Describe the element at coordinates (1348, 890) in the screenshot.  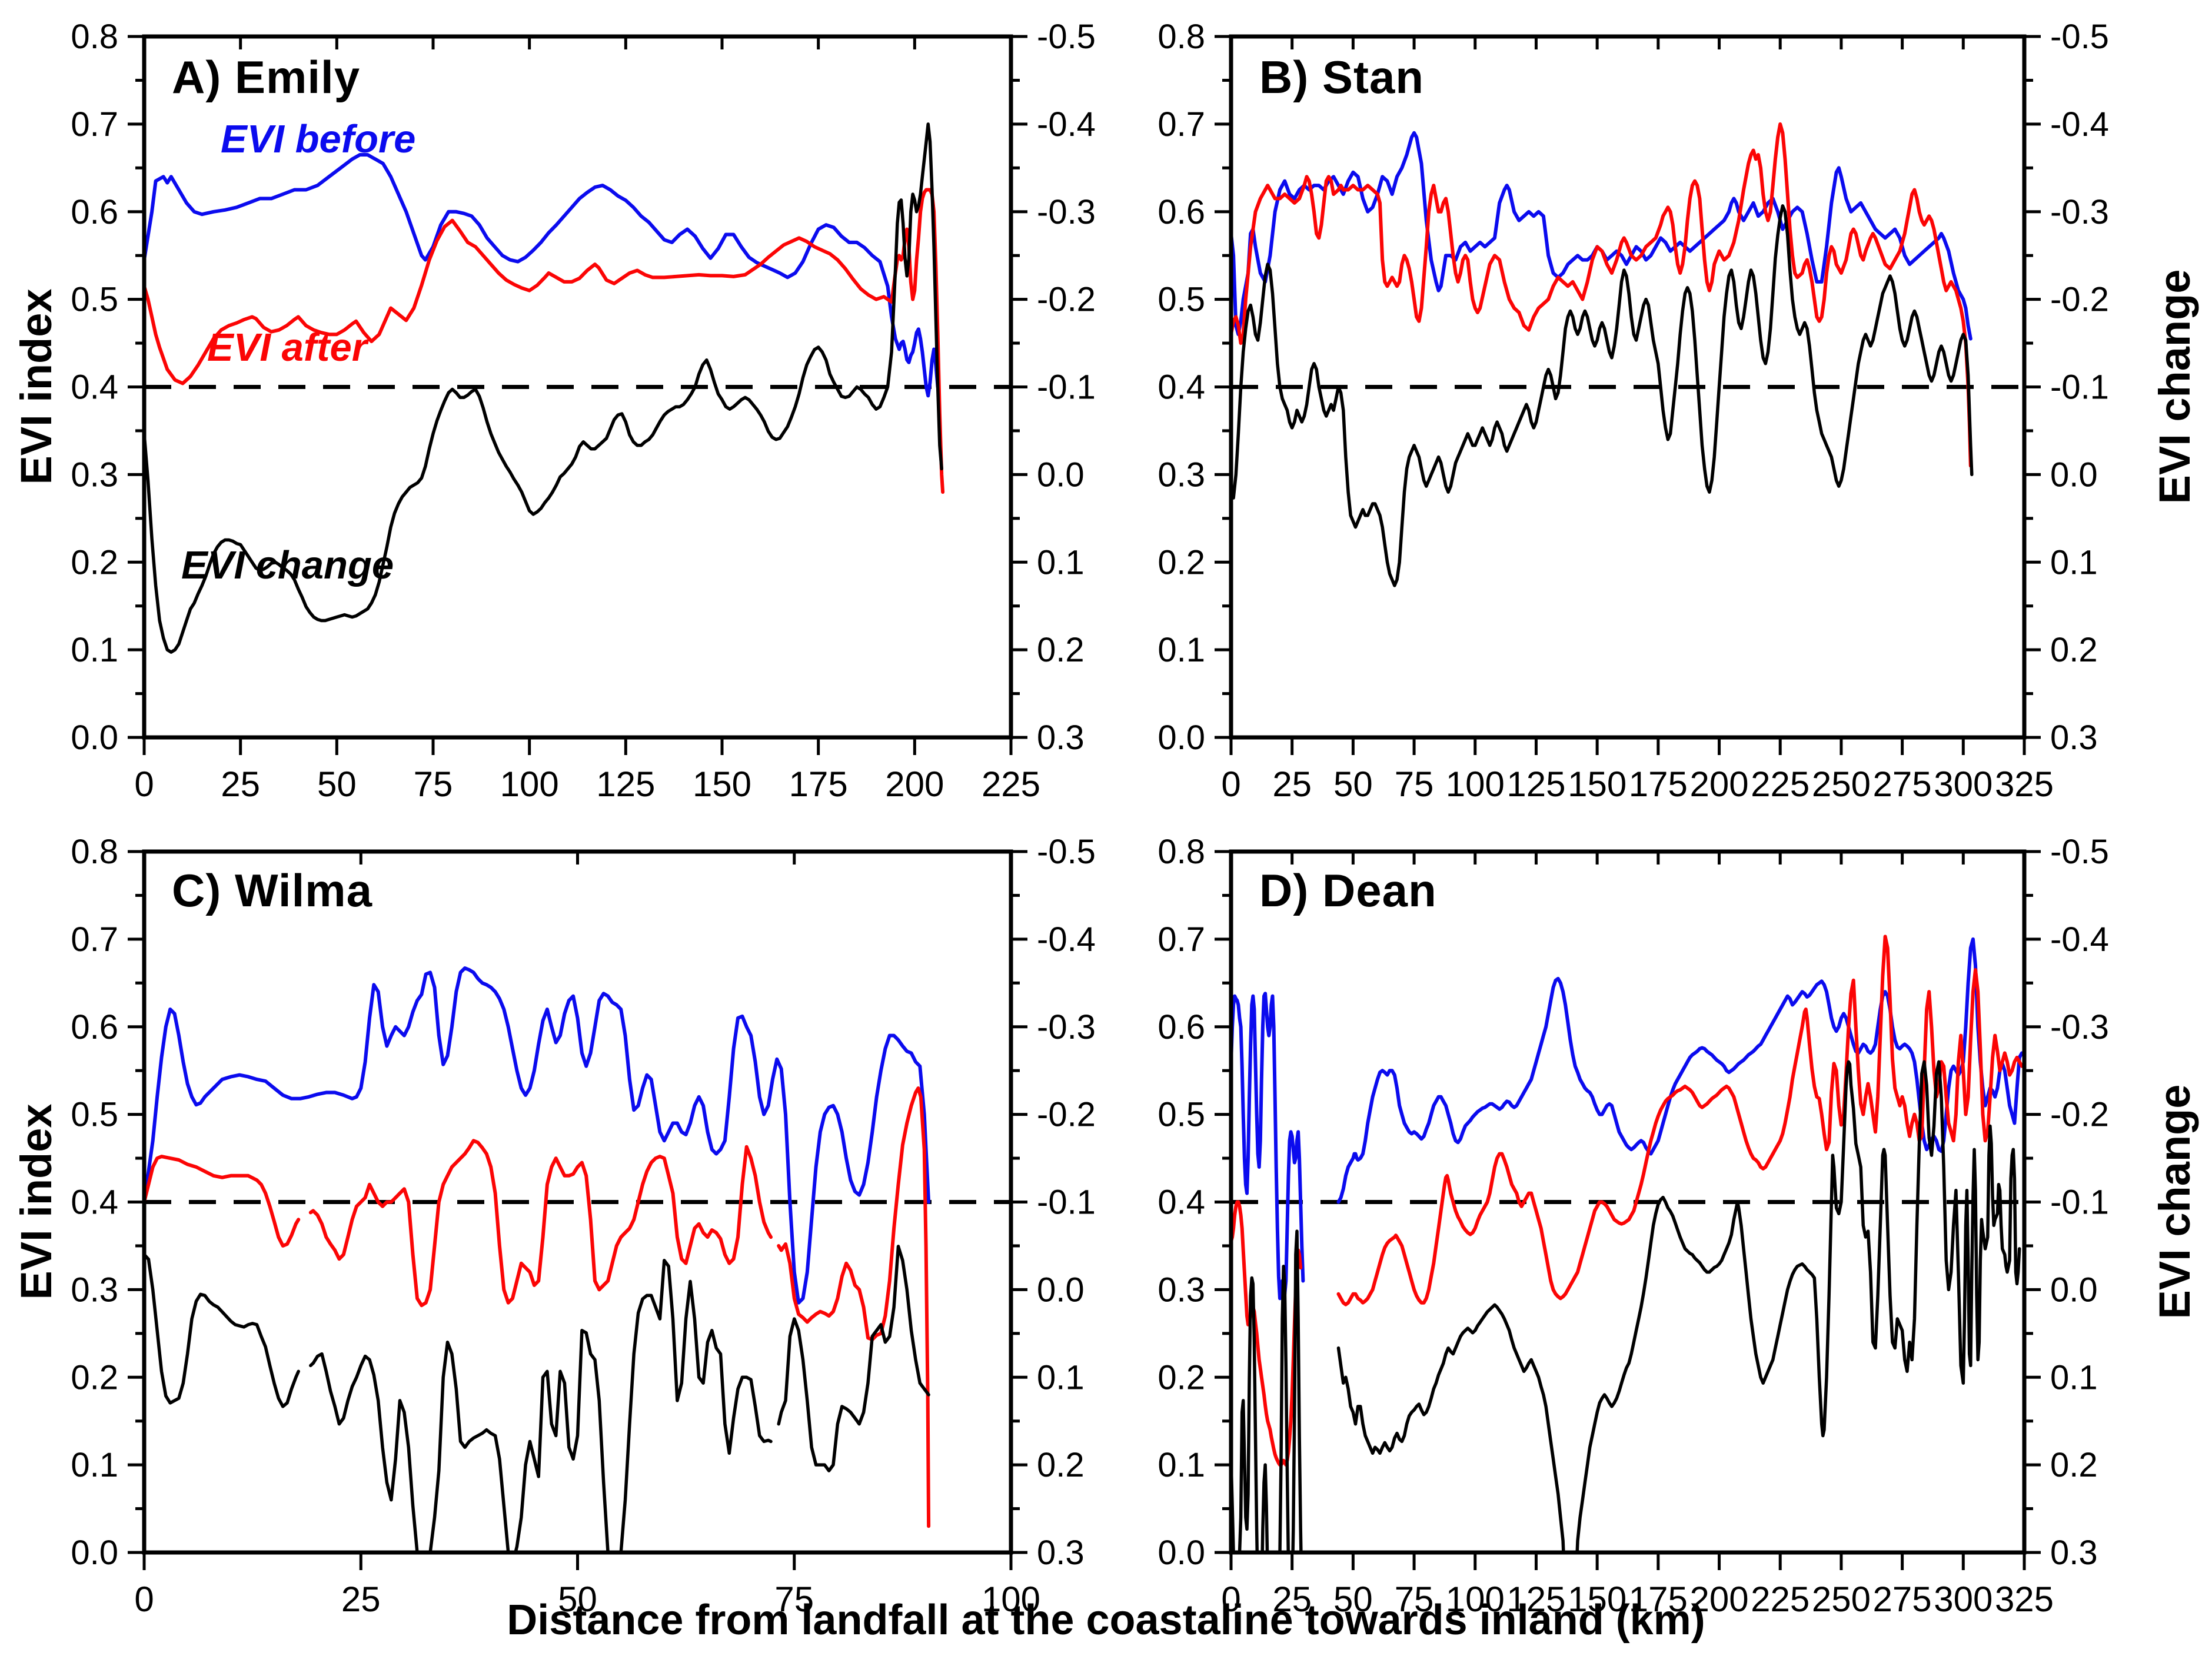
I see `panel-d-title: D) Dean` at that location.